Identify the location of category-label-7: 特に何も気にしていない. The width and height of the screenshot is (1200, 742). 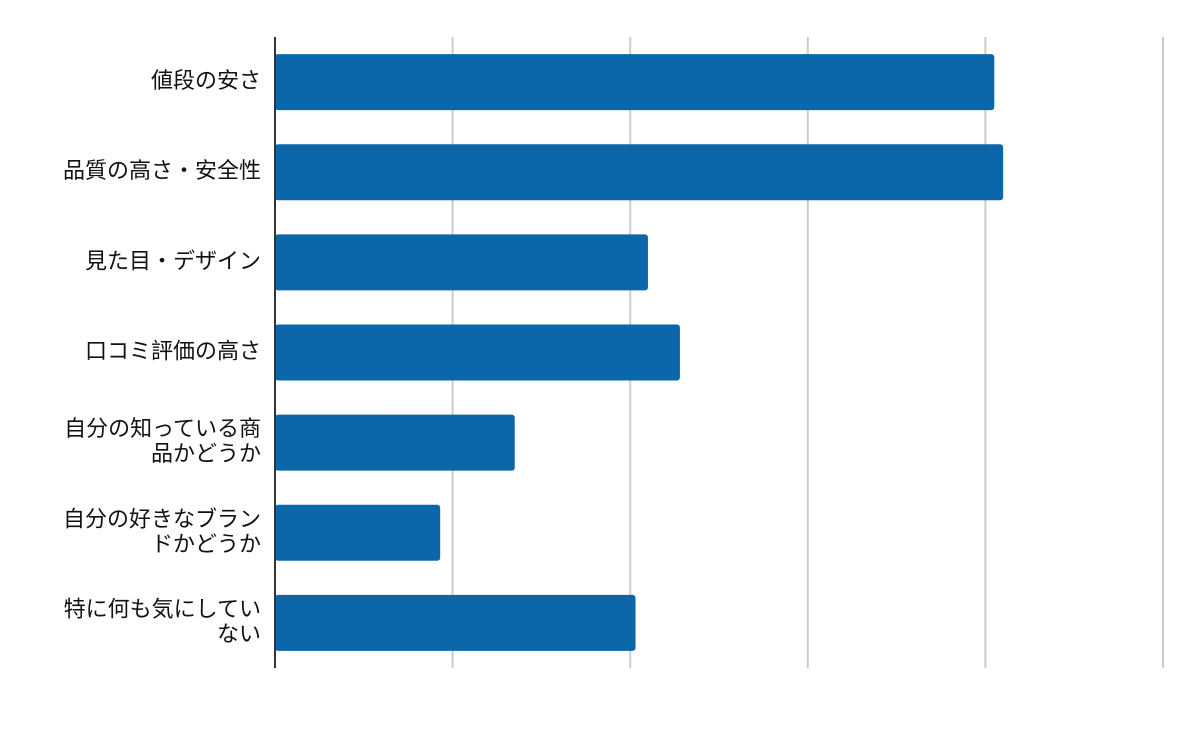
(162, 622).